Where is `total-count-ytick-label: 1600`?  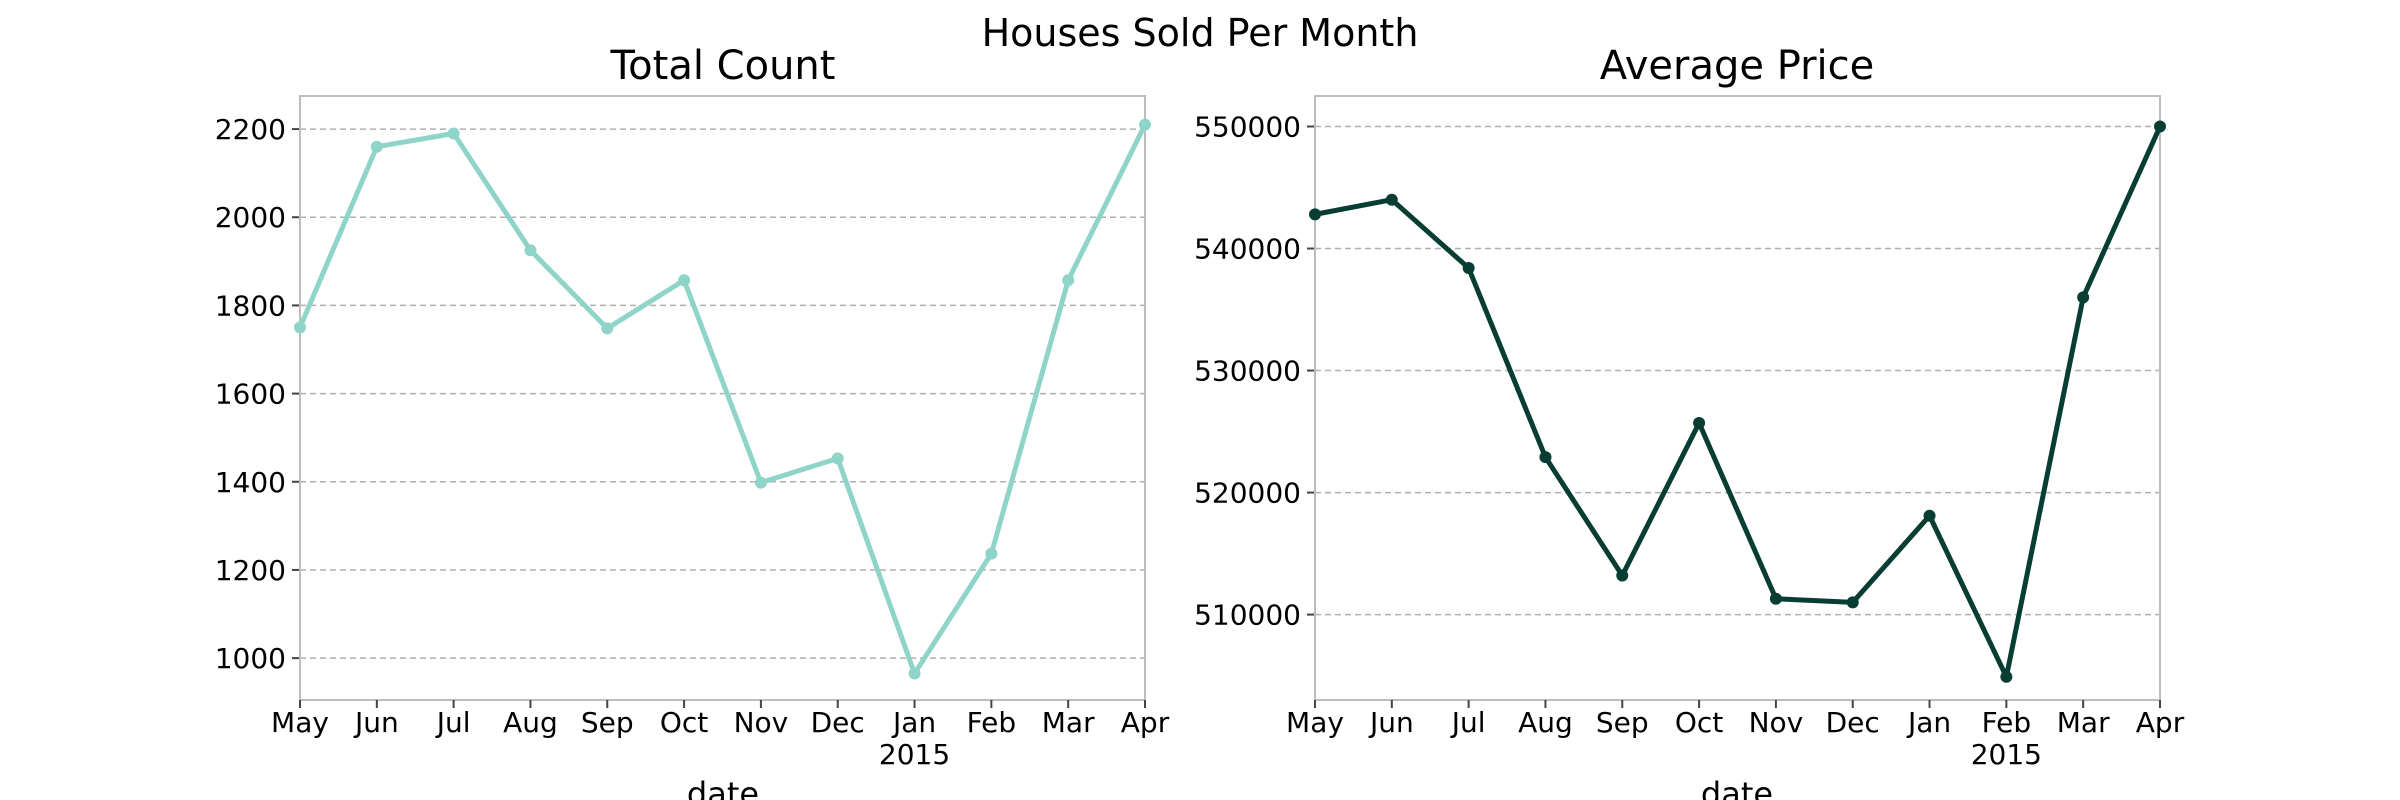 total-count-ytick-label: 1600 is located at coordinates (250, 394).